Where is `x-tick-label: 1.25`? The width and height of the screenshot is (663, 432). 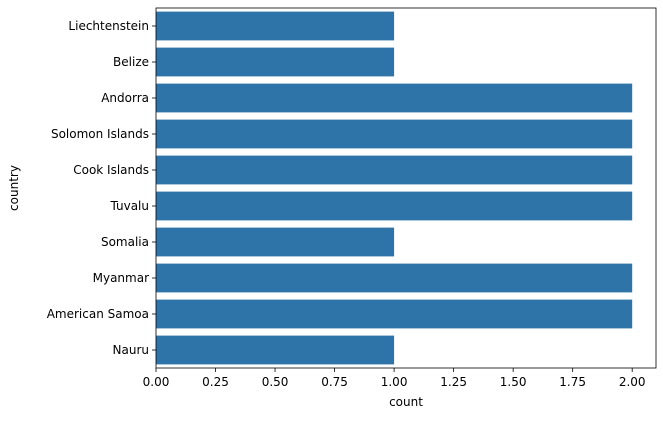 x-tick-label: 1.25 is located at coordinates (453, 382).